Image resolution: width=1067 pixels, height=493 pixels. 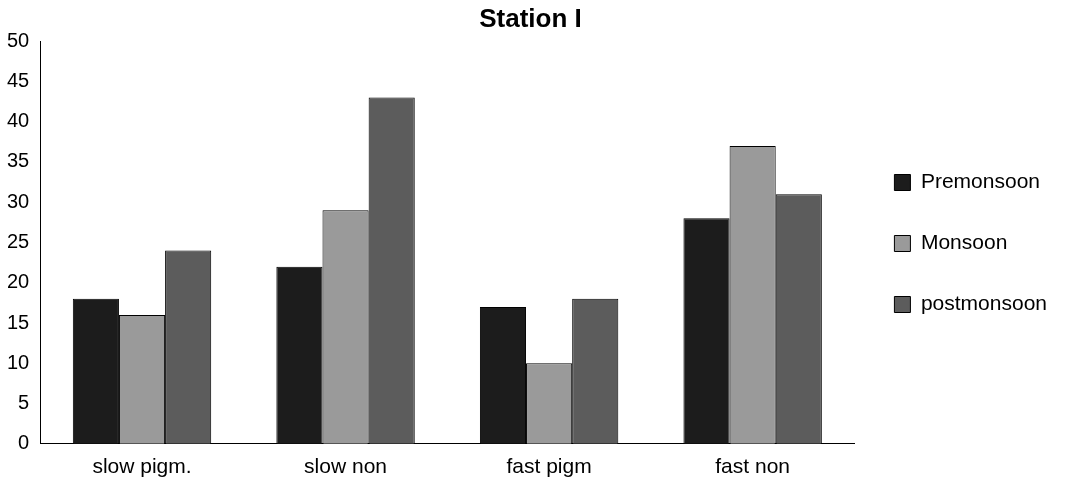 I want to click on y-tick-label: 0, so click(x=24, y=442).